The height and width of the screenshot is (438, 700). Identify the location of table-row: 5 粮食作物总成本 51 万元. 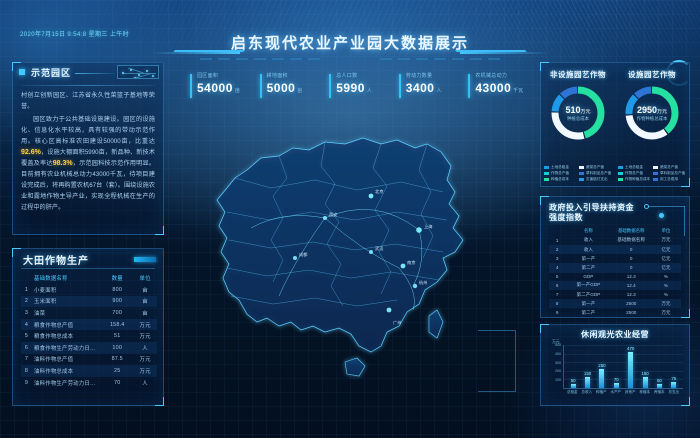
(89, 336).